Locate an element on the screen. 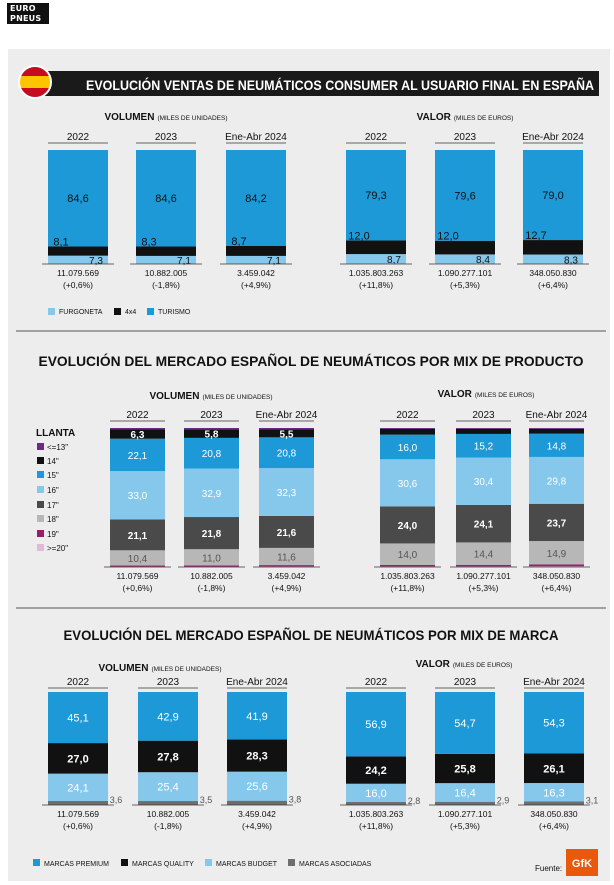 The height and width of the screenshot is (885, 614). data-label: 45,1 is located at coordinates (77, 719).